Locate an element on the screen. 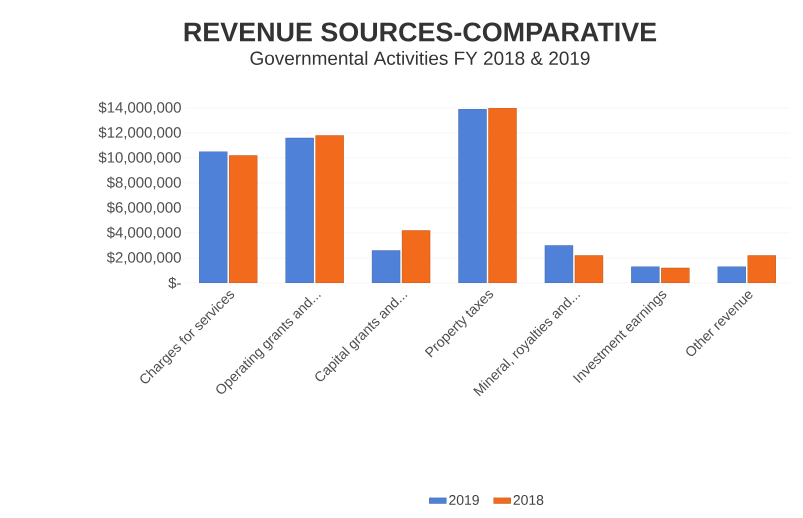  y-tick-label: $4,000,000 is located at coordinates (143, 233).